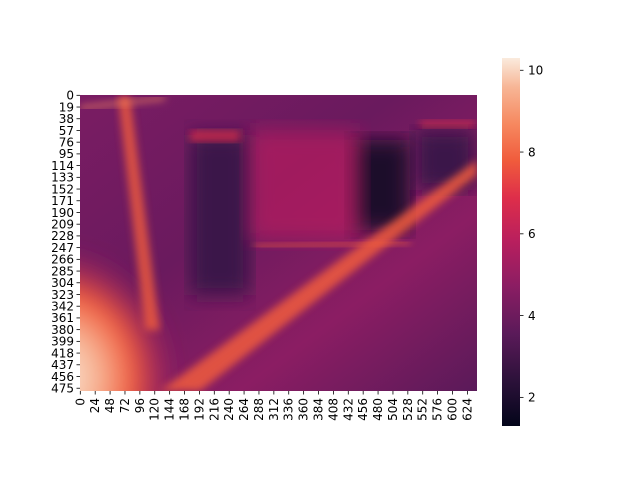 Image resolution: width=640 pixels, height=480 pixels. I want to click on y-tick-label: 304, so click(62, 283).